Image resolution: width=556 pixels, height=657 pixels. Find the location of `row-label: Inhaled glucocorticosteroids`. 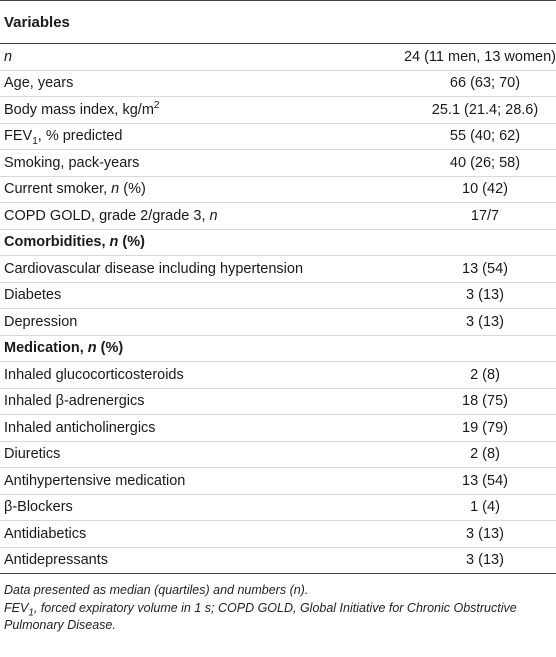

row-label: Inhaled glucocorticosteroids is located at coordinates (94, 374).